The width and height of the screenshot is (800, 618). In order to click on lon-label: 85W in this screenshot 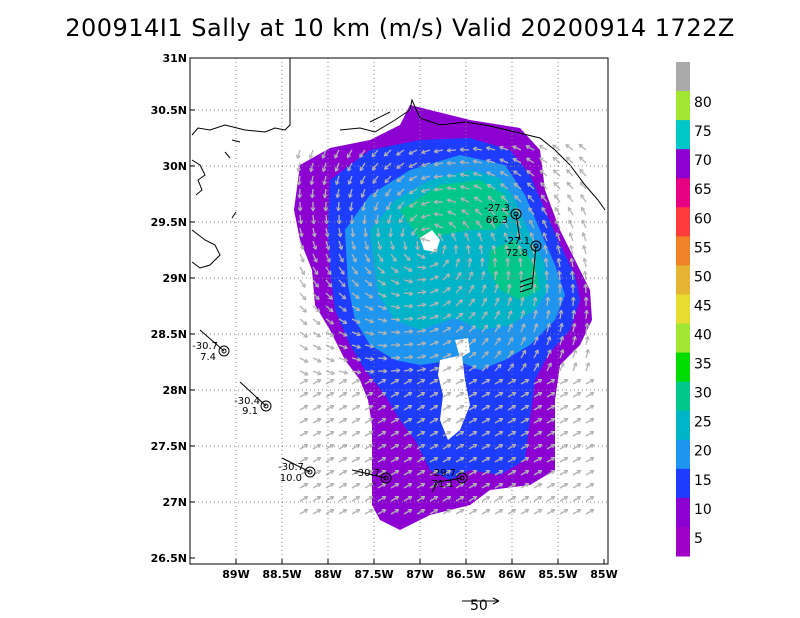, I will do `click(603, 574)`.